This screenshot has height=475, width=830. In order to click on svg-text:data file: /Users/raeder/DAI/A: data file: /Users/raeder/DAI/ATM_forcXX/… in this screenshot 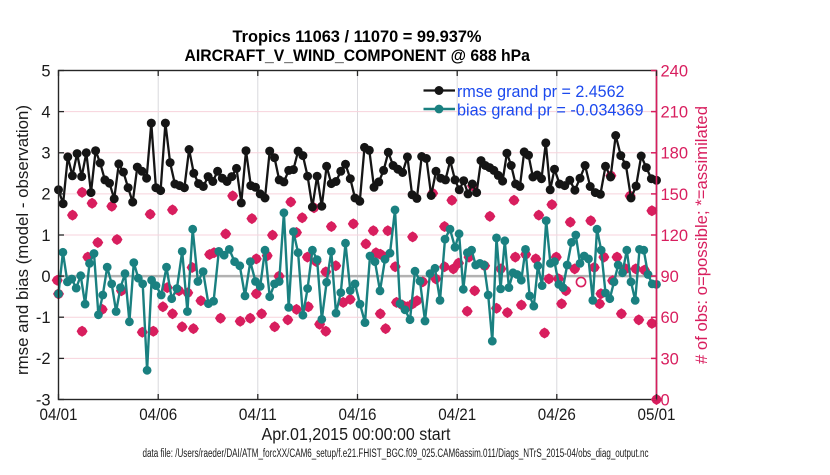, I will do `click(396, 454)`.